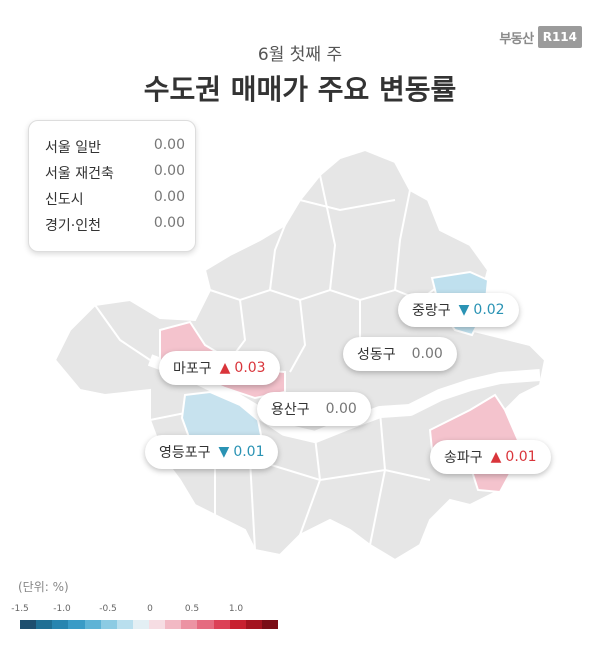 The image size is (600, 657). Describe the element at coordinates (115, 225) in the screenshot. I see `summary-row: 경기·인천 0.00` at that location.